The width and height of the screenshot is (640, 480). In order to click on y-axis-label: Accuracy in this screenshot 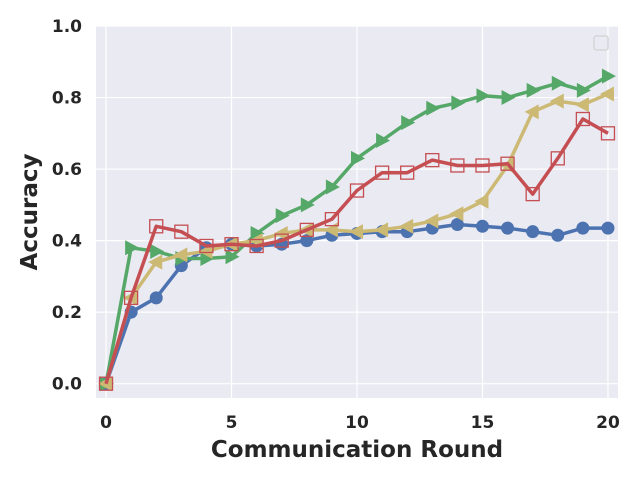, I will do `click(30, 212)`.